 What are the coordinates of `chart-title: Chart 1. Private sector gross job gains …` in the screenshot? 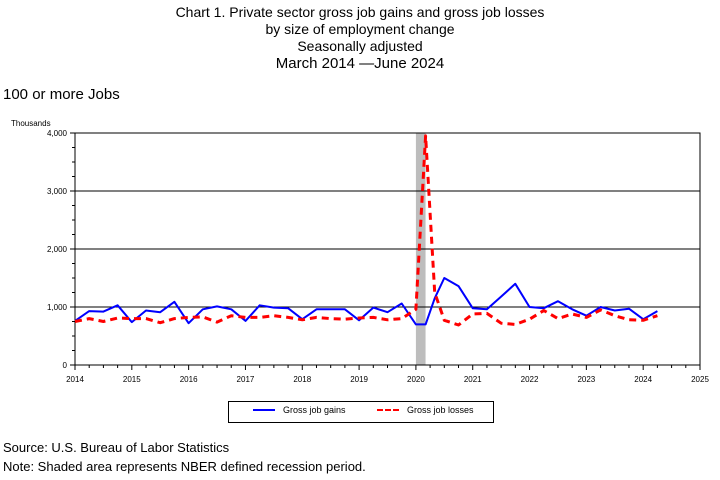 It's located at (360, 38).